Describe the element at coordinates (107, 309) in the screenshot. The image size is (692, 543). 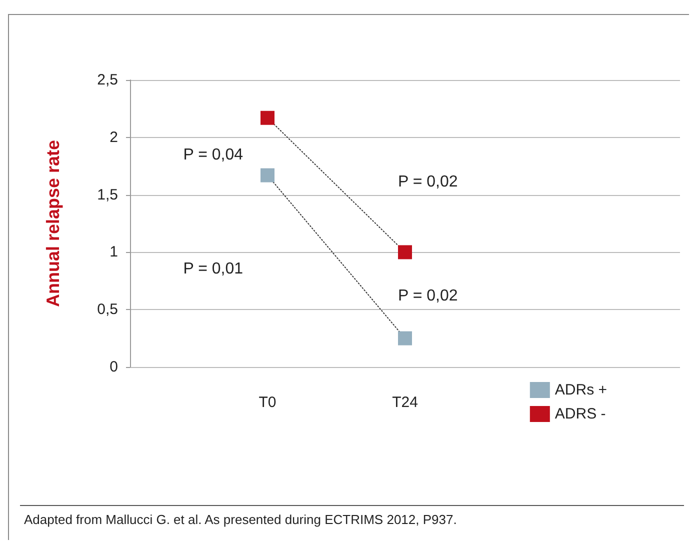
I see `y-tick-label: 0,5` at that location.